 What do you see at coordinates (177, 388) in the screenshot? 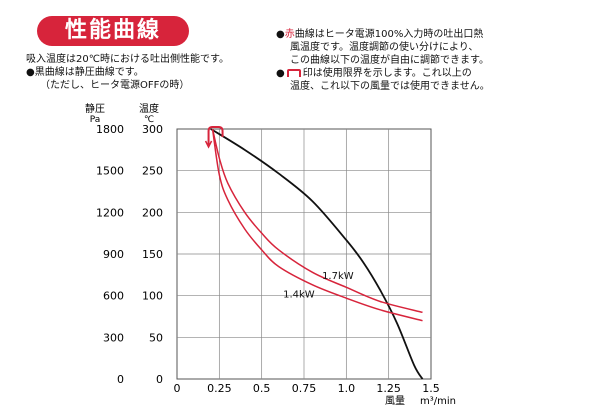
I see `x-tick-label: 0` at bounding box center [177, 388].